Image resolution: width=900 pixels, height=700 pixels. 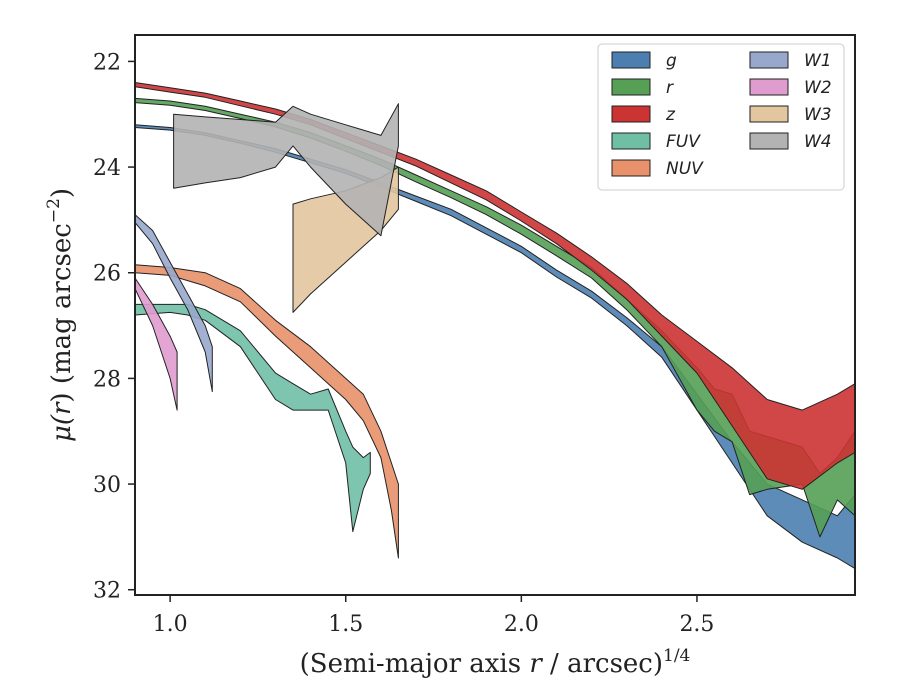 I want to click on legend-label-fuv: FUV, so click(x=683, y=142).